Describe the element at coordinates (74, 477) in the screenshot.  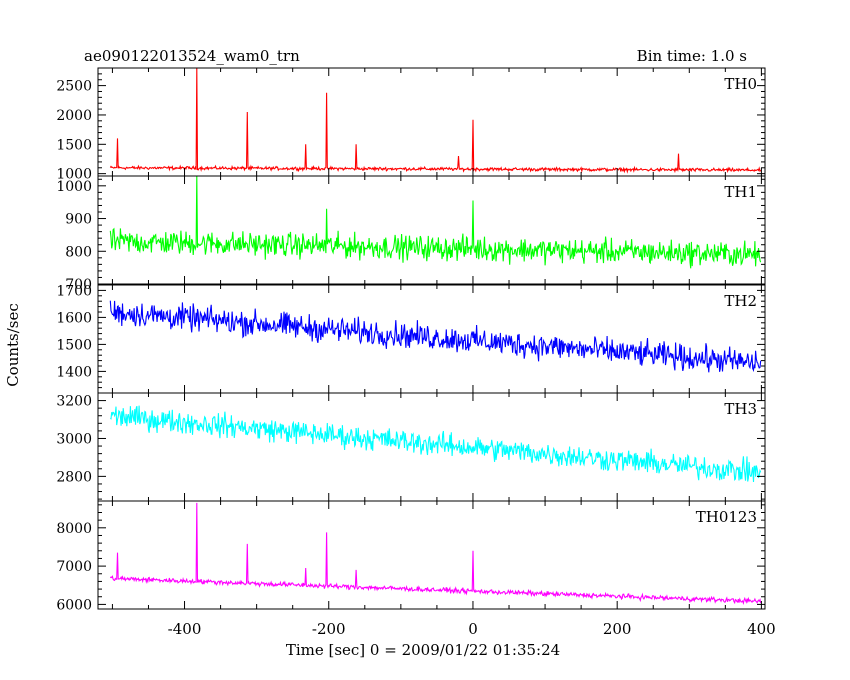
I see `y-tick-label: 2800` at that location.